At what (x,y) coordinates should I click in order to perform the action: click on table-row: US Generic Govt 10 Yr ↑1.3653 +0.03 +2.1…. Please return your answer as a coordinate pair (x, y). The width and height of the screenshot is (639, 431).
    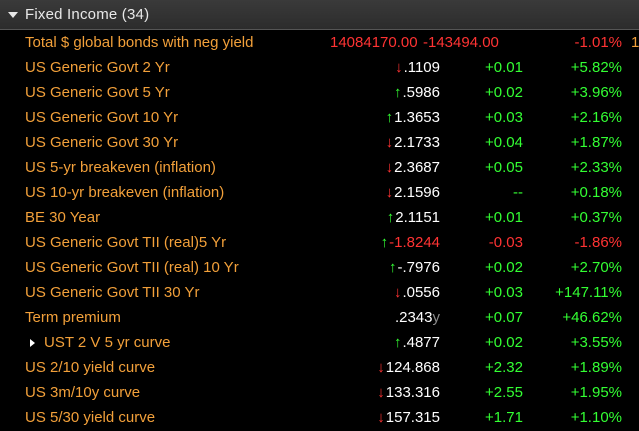
    Looking at the image, I should click on (319, 117).